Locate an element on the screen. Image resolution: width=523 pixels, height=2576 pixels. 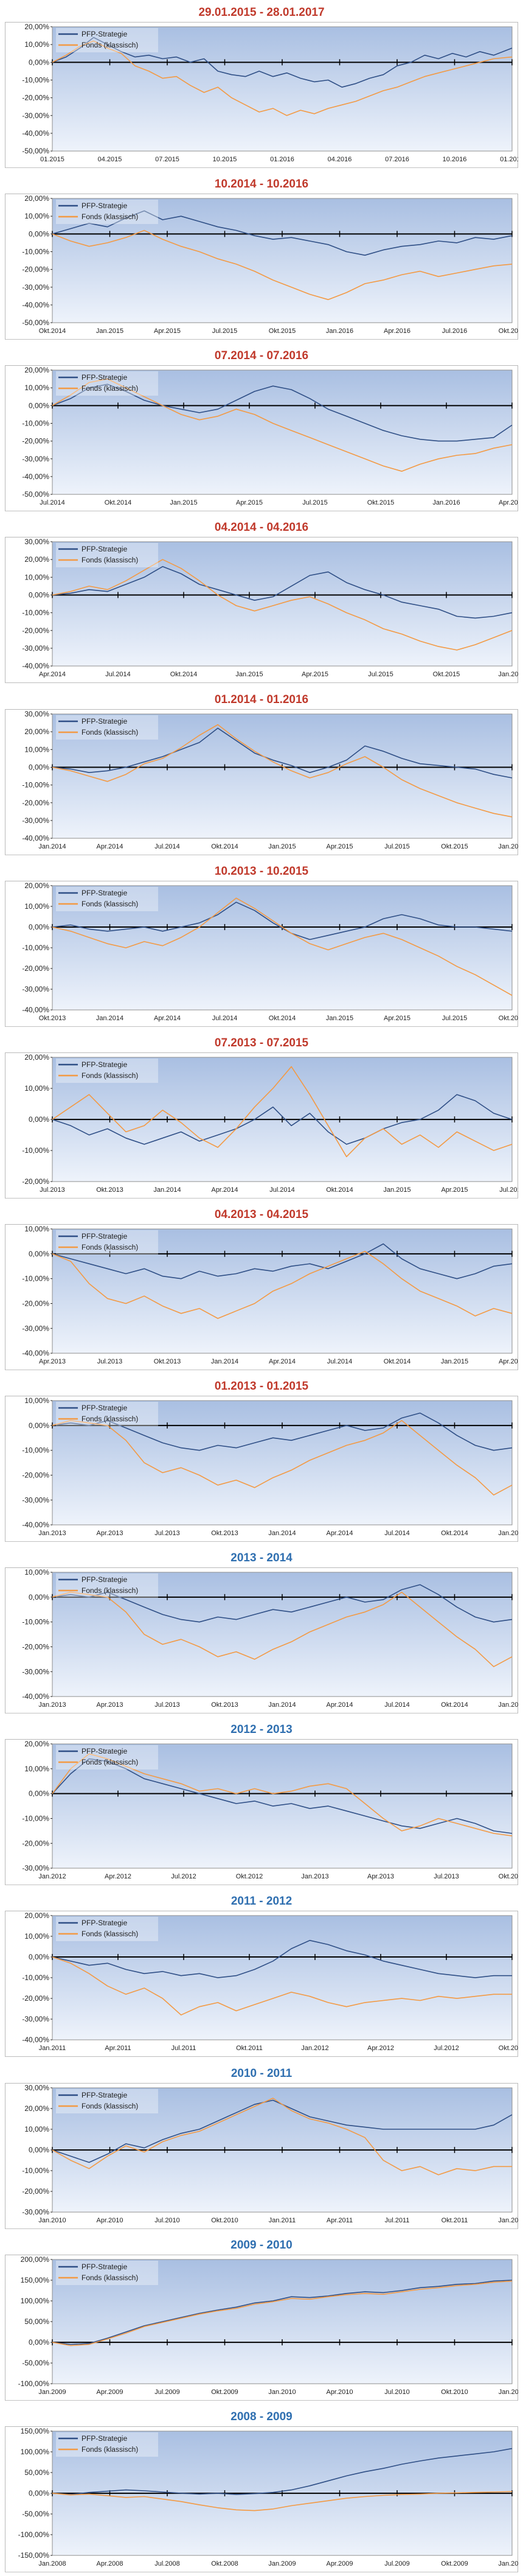
y-tick-label: -100,00% is located at coordinates (34, 2383).